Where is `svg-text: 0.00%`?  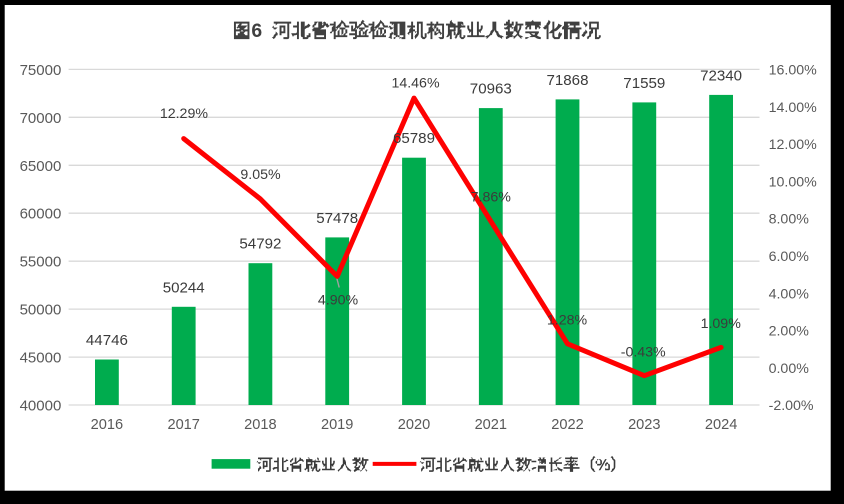
svg-text: 0.00% is located at coordinates (789, 369).